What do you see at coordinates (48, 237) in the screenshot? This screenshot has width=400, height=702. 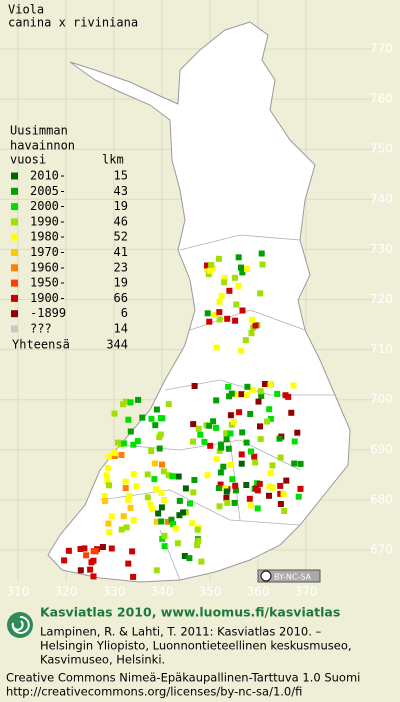 I see `legend-label: 1980-` at bounding box center [48, 237].